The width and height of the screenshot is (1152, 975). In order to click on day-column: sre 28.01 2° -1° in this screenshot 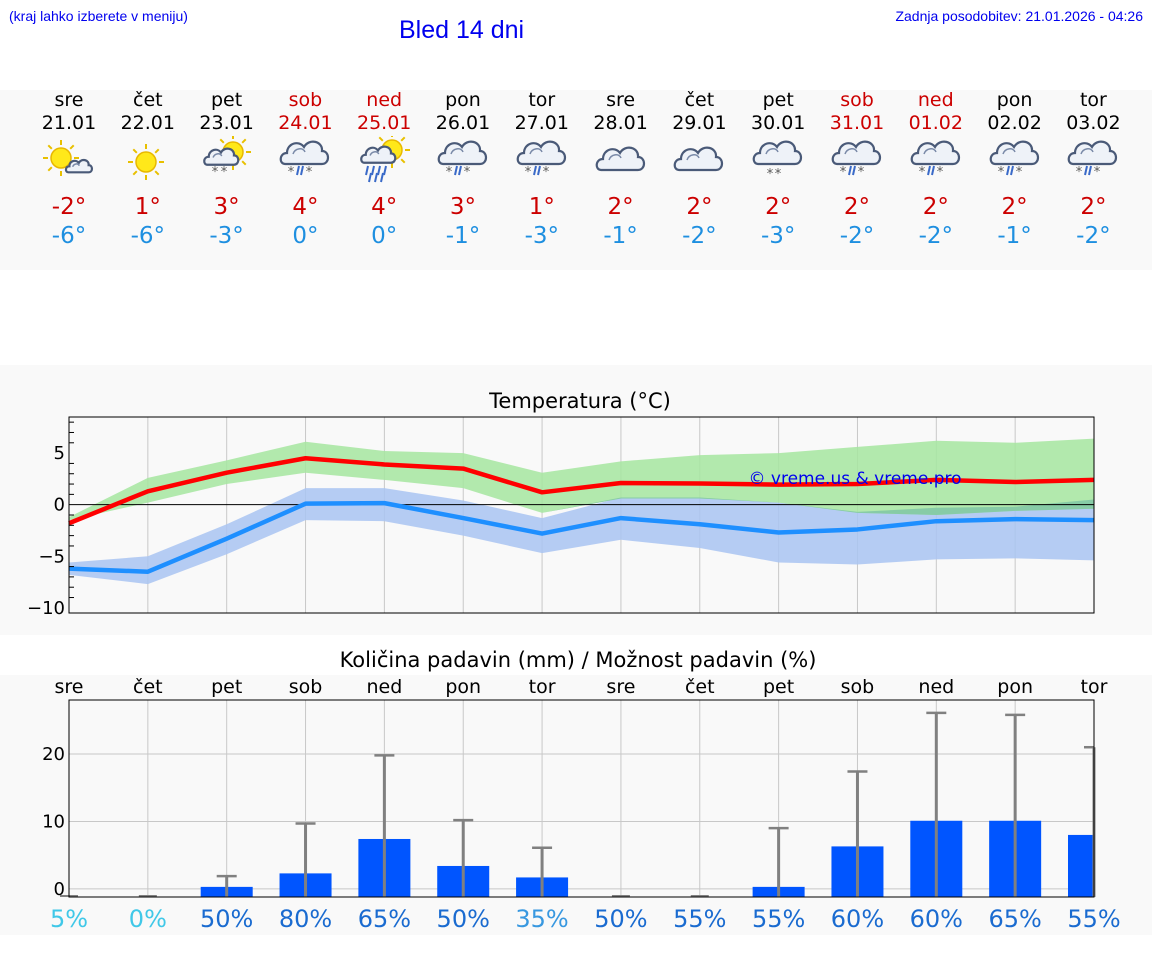, I will do `click(621, 169)`.